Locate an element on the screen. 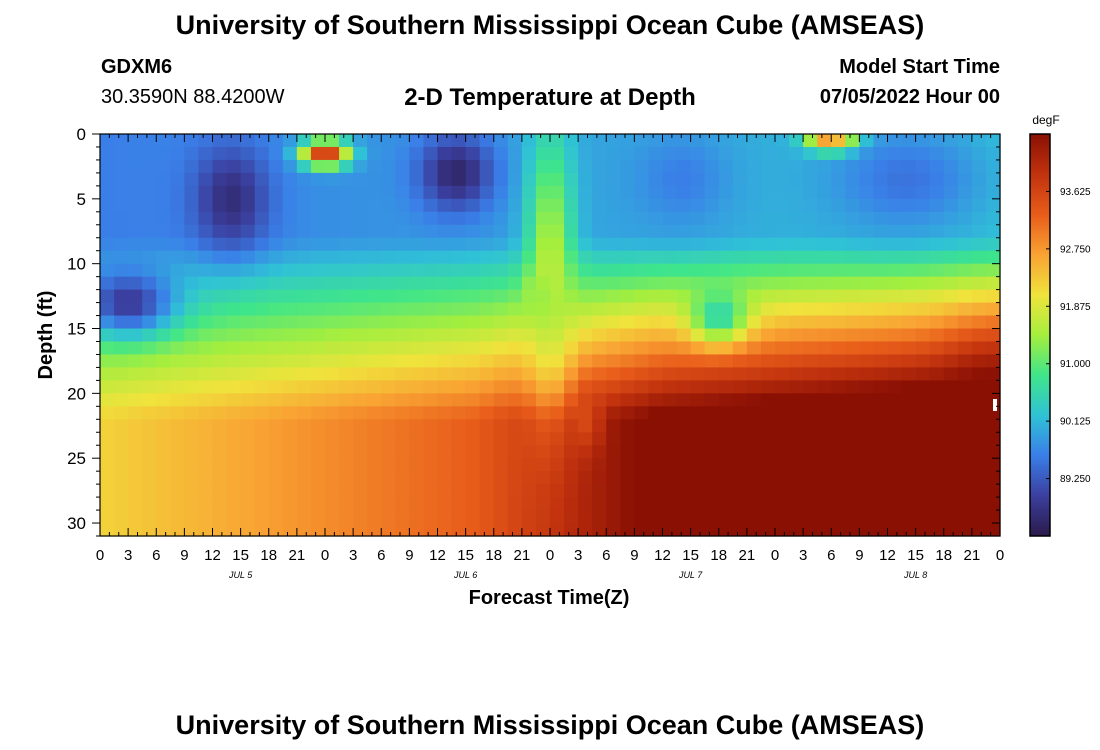  colorbar-tick-label: 93.625 is located at coordinates (1075, 192).